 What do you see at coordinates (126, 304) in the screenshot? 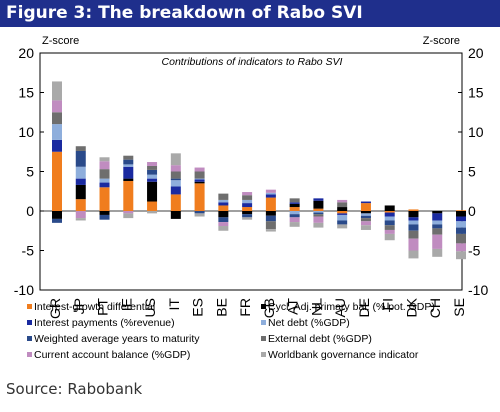
I see `x-tick-label: IE` at bounding box center [126, 304].